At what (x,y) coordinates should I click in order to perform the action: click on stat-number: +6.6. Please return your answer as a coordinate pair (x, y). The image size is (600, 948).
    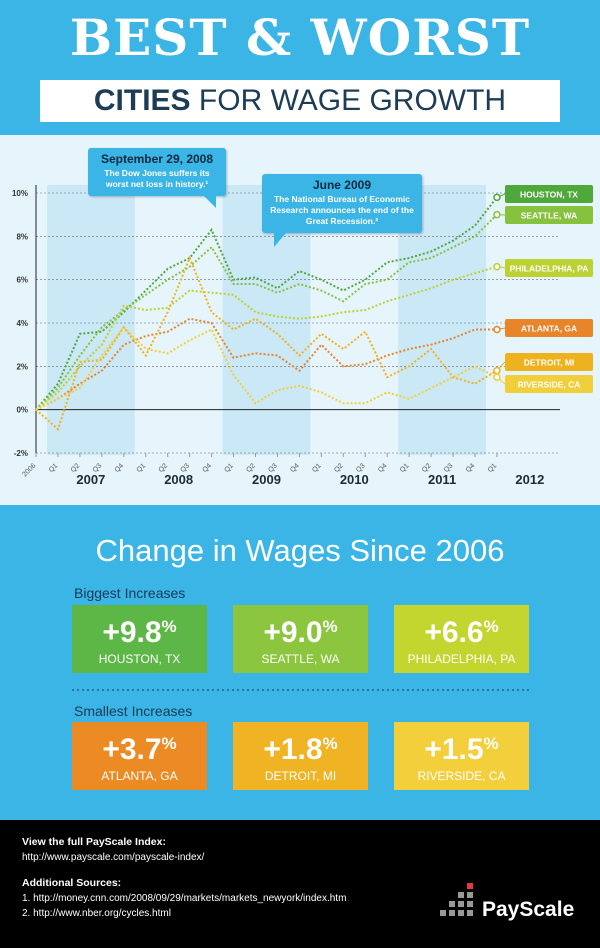
    Looking at the image, I should click on (454, 632).